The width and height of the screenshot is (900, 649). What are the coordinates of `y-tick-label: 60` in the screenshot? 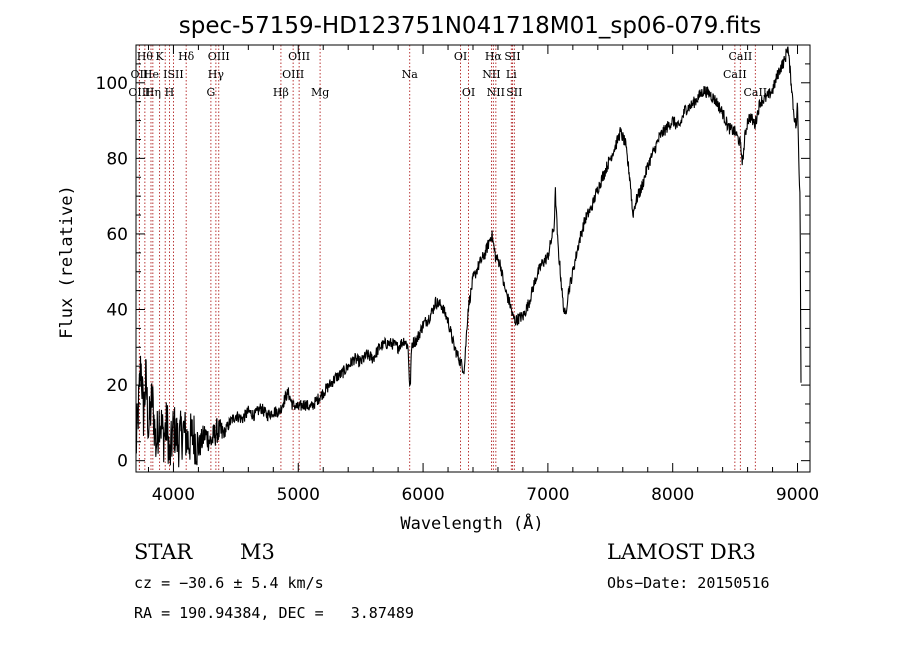 It's located at (117, 235).